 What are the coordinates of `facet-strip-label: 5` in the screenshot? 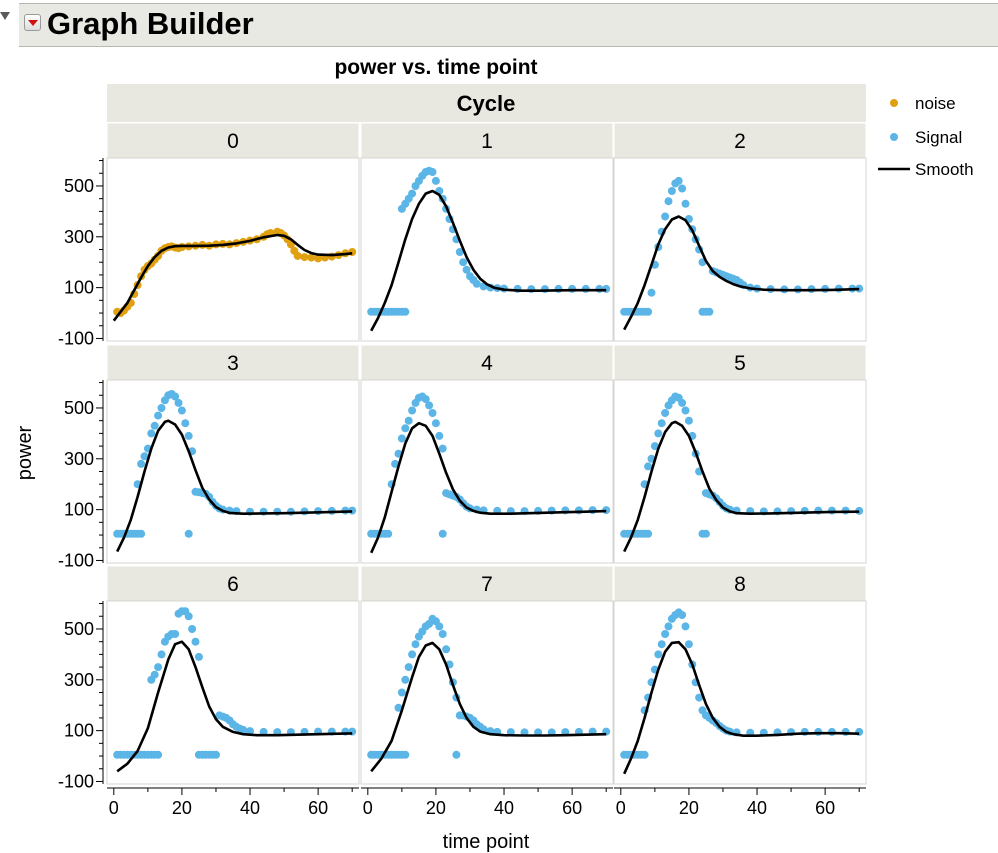 It's located at (740, 363).